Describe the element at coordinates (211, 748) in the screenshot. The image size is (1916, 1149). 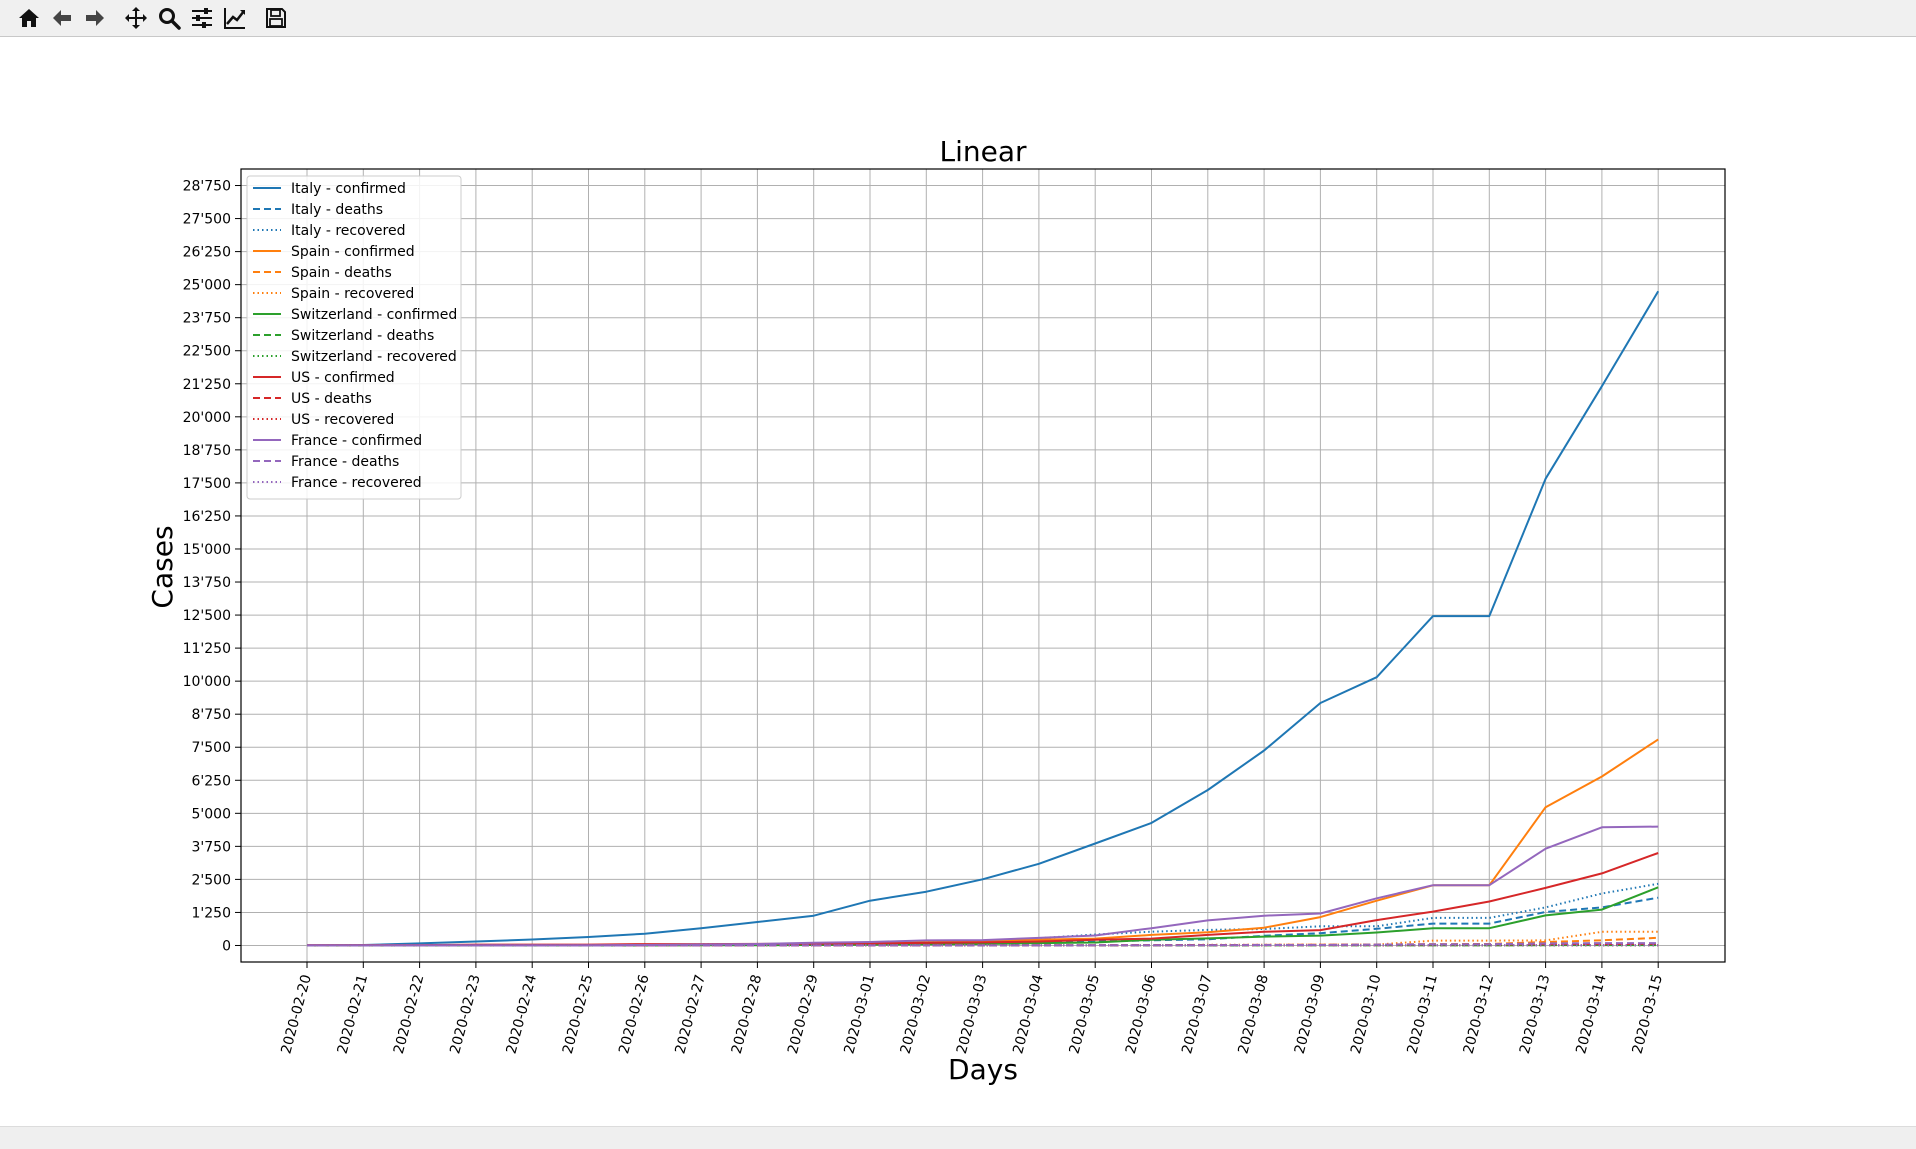
I see `y-tick-label: 7'500` at that location.